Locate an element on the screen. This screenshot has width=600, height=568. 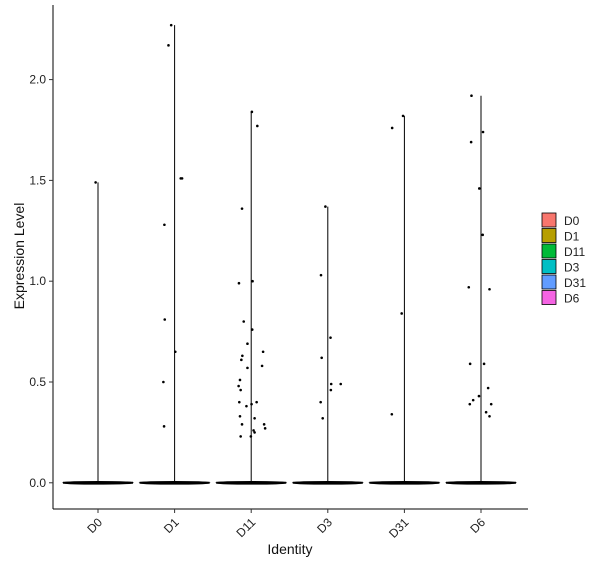
x-tick-label: D31 is located at coordinates (399, 528).